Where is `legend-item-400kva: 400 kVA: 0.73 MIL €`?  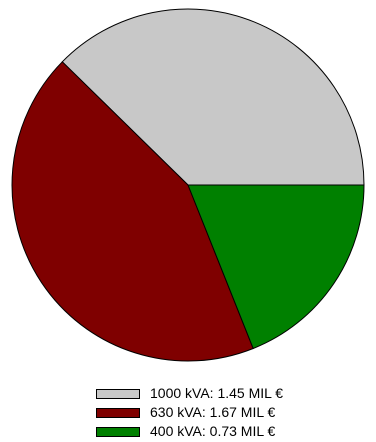
legend-item-400kva: 400 kVA: 0.73 MIL € is located at coordinates (189, 431).